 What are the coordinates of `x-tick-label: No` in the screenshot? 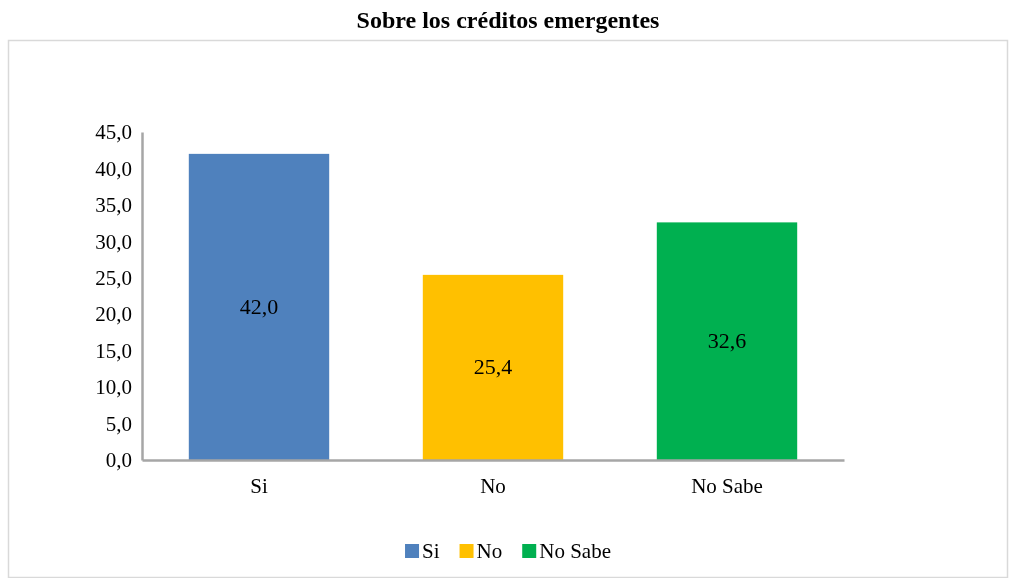 It's located at (493, 485).